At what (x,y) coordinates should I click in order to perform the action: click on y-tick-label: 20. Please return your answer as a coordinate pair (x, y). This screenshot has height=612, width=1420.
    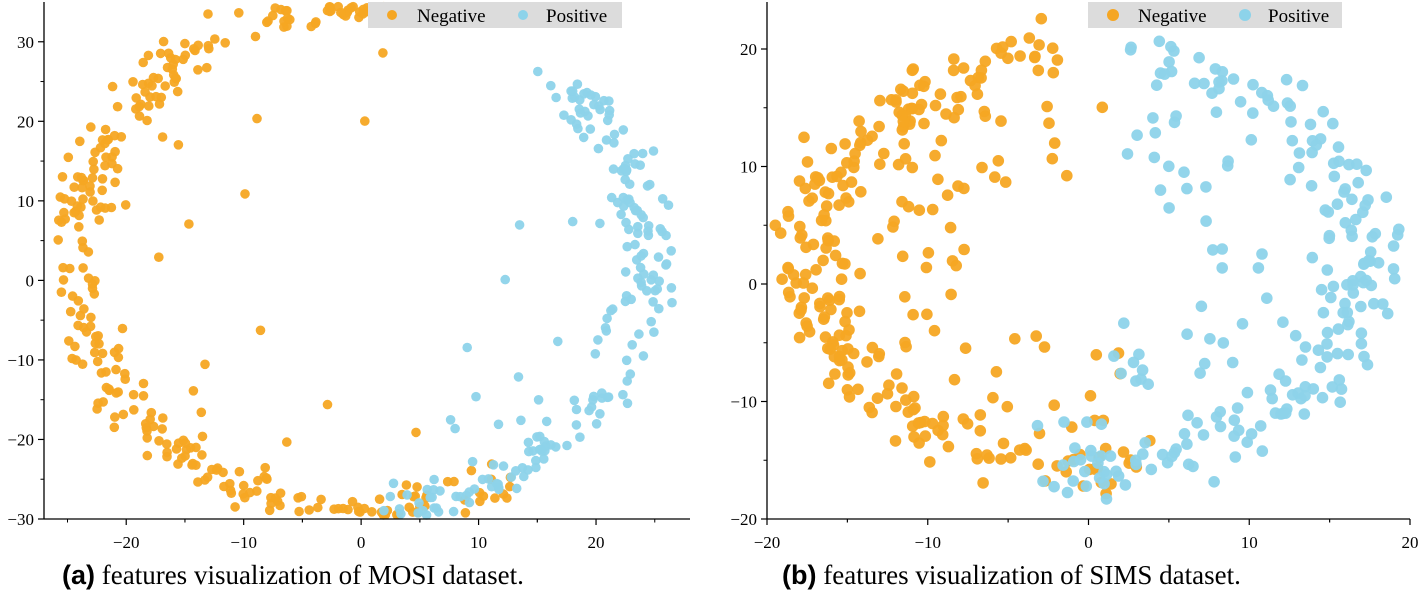
    Looking at the image, I should click on (748, 49).